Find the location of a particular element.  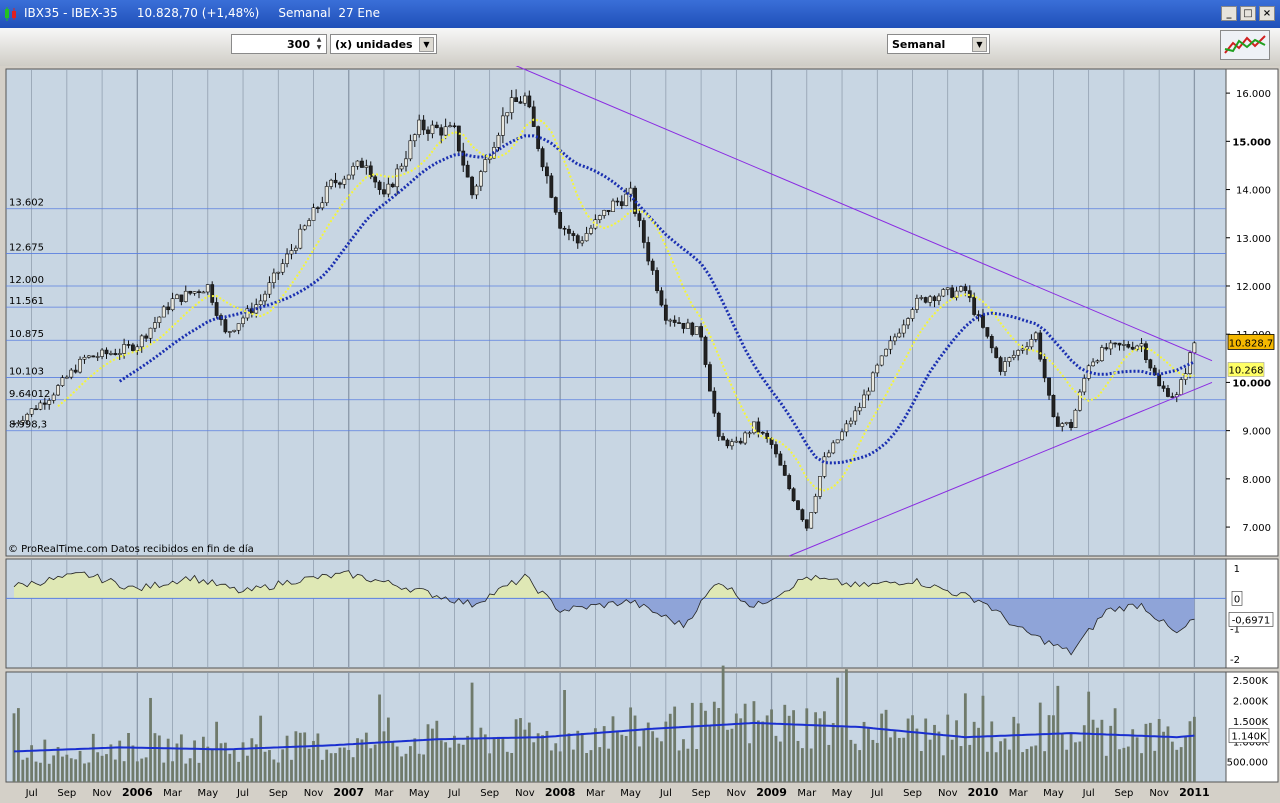

maximize-button: □ is located at coordinates (1248, 13).